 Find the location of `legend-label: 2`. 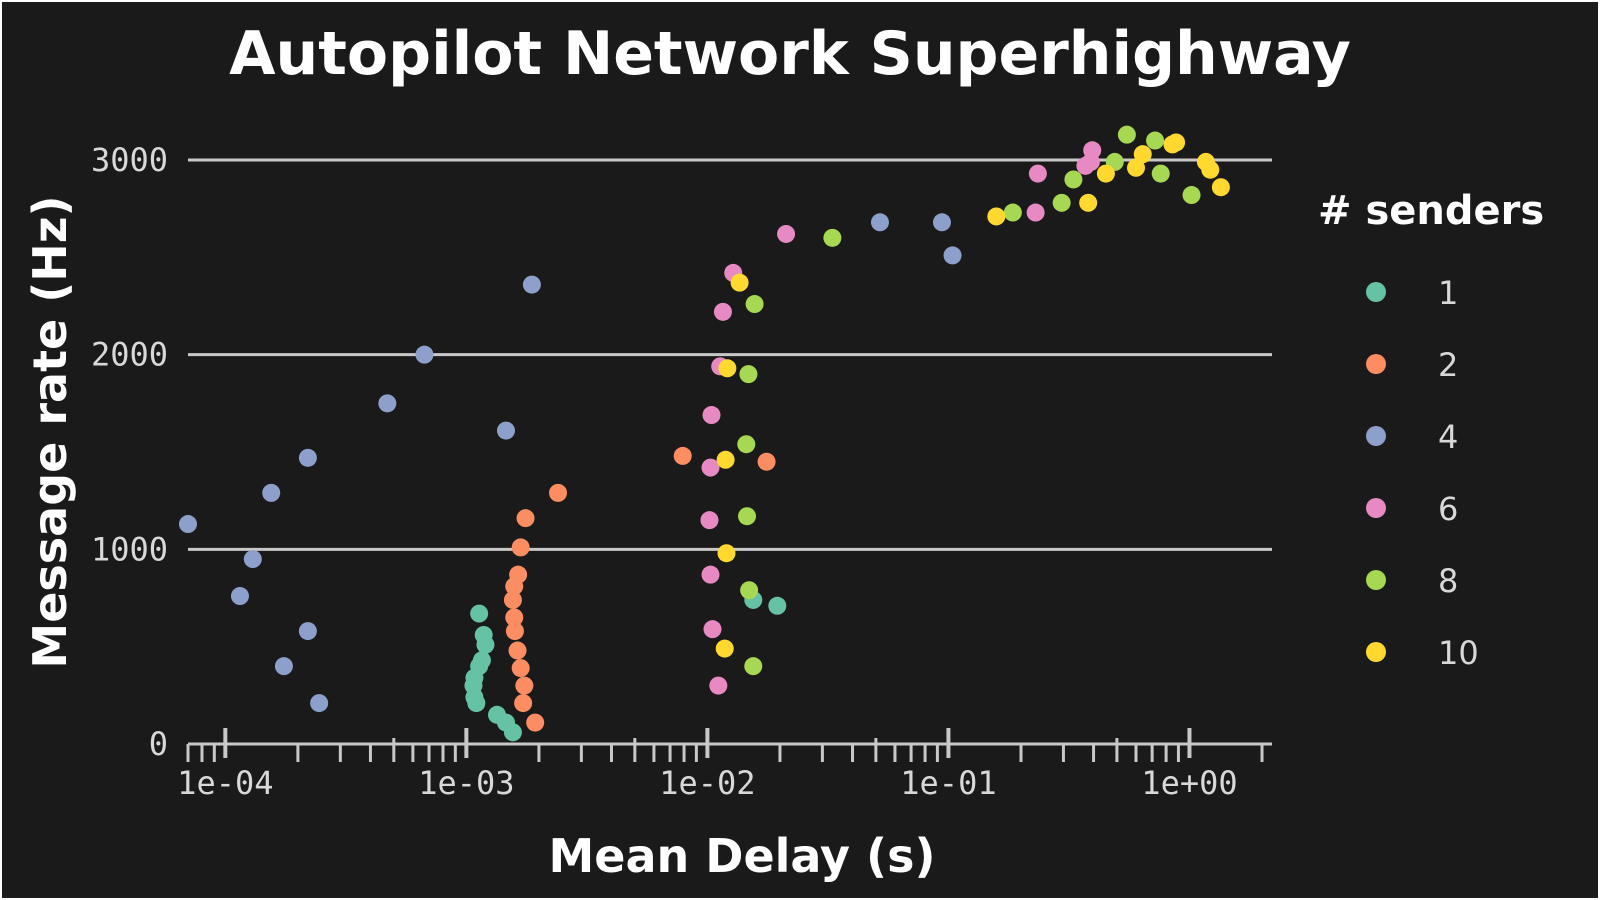

legend-label: 2 is located at coordinates (1448, 365).